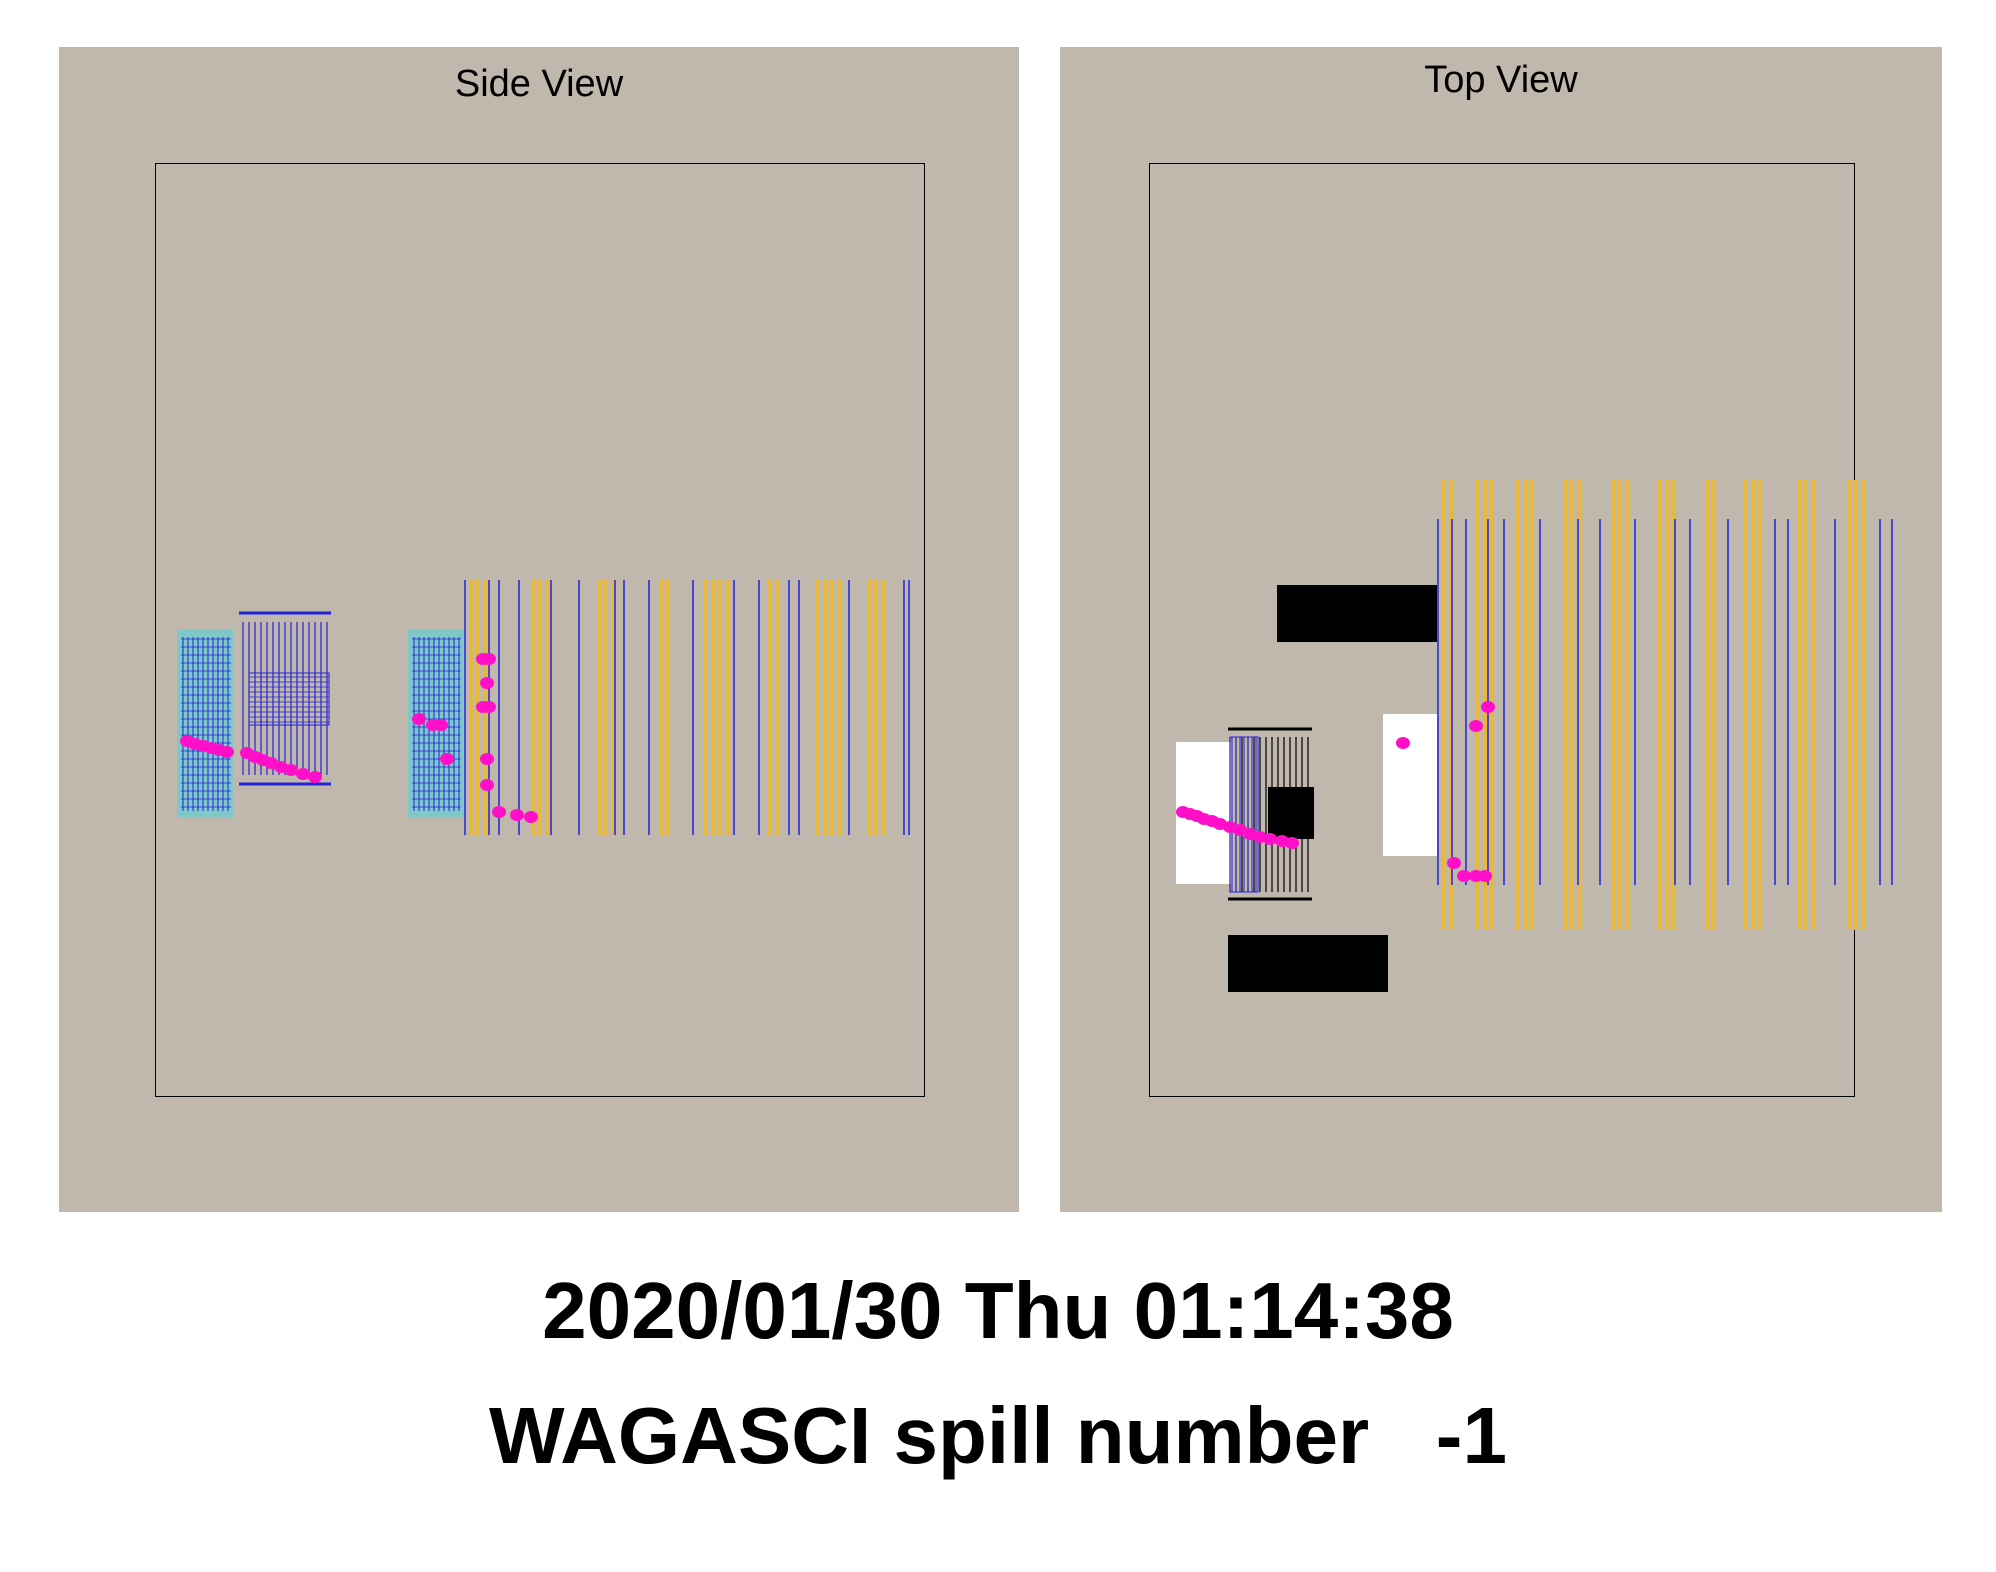 This screenshot has width=1996, height=1572. What do you see at coordinates (1501, 80) in the screenshot?
I see `top-view-title: Top View` at bounding box center [1501, 80].